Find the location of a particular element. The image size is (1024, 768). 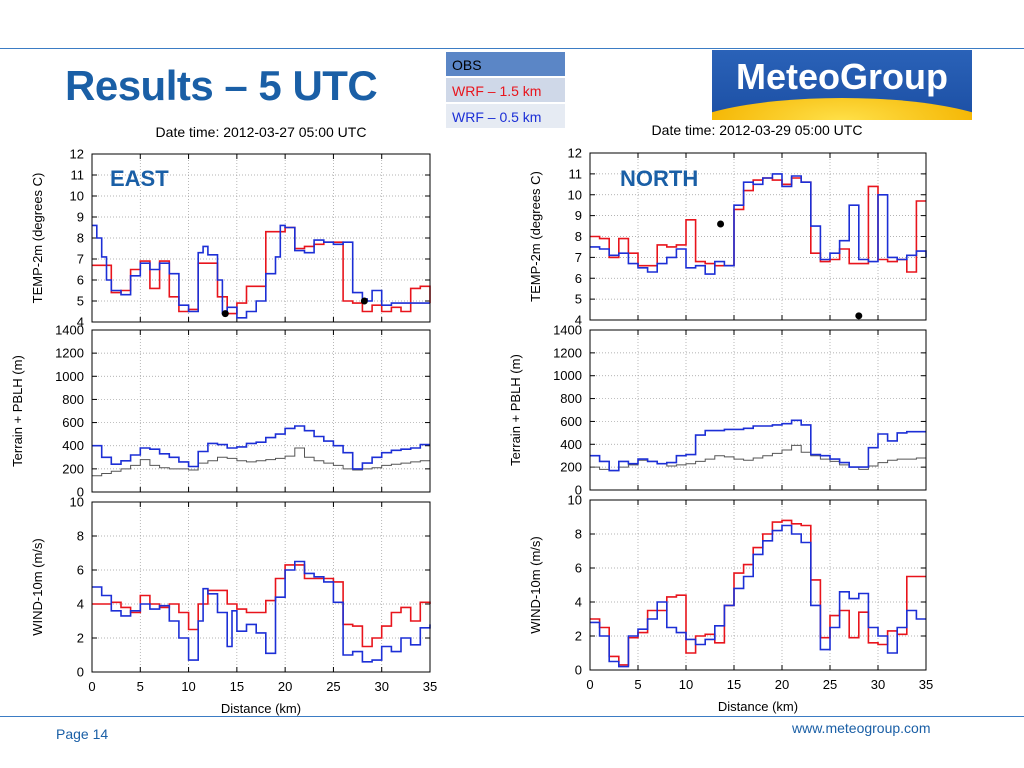

meteogroup-logo: MeteoGroup is located at coordinates (842, 85).